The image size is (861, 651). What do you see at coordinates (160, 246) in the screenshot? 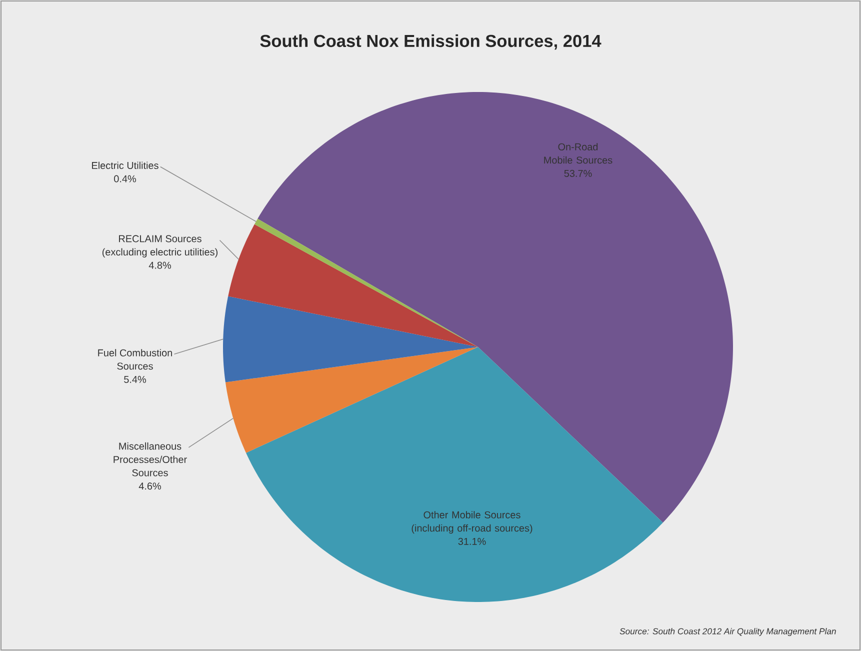
I see `slice-label: RECLAIM Sources (excluding electric utilities)` at bounding box center [160, 246].